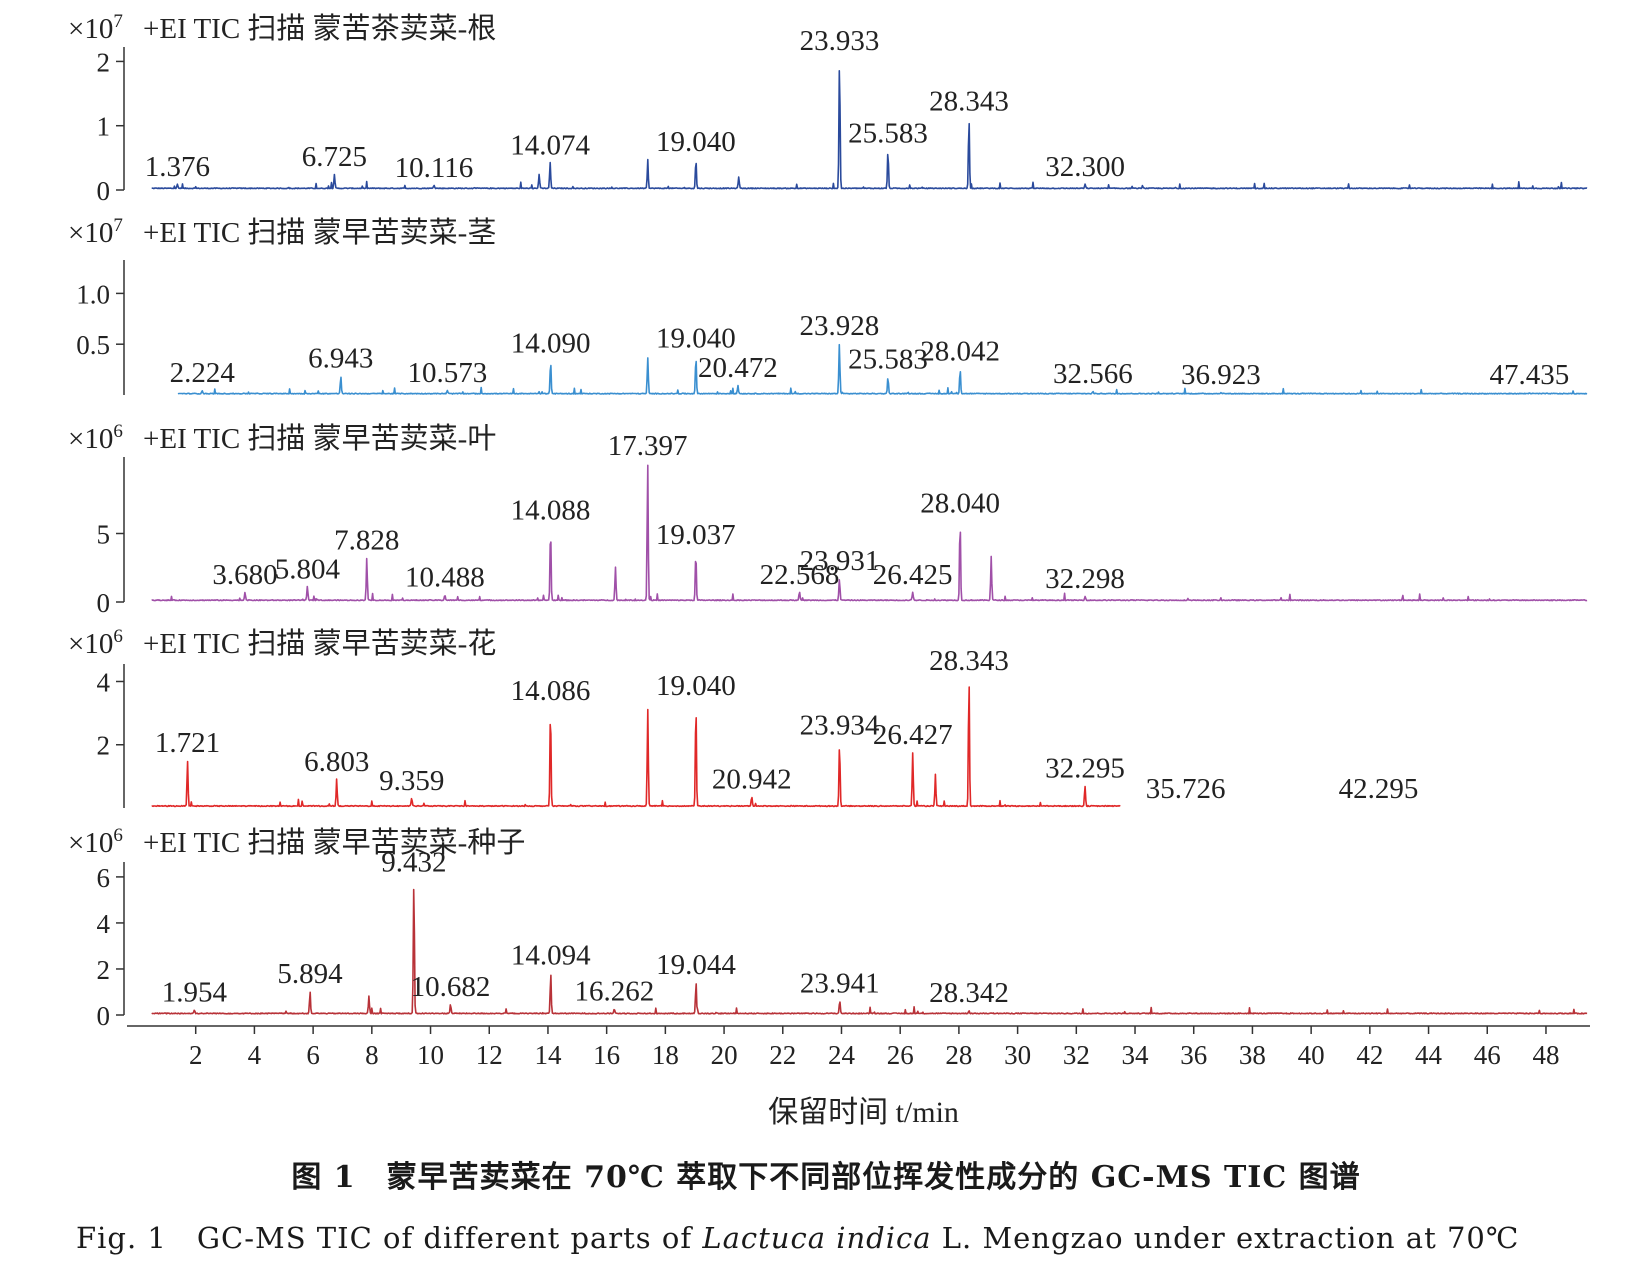  Describe the element at coordinates (969, 993) in the screenshot. I see `panel-5-peak-label: 28.342` at that location.